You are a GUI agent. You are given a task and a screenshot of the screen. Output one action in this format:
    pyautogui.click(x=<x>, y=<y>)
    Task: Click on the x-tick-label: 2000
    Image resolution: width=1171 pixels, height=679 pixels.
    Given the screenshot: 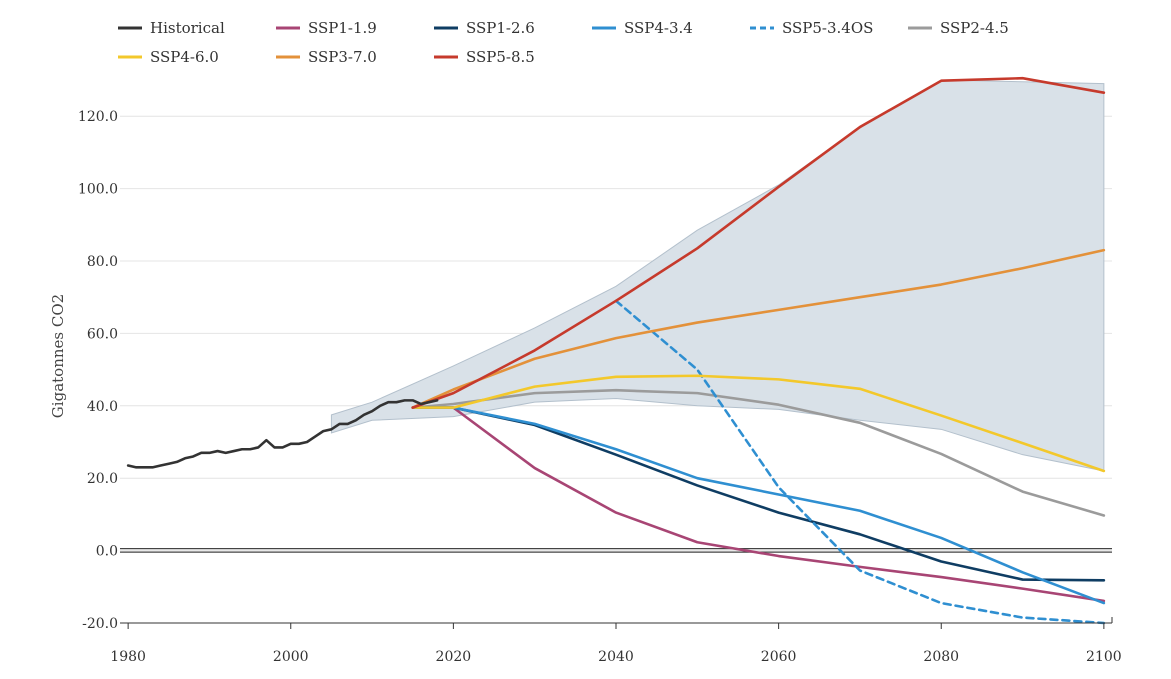 What is the action you would take?
    pyautogui.click(x=291, y=657)
    